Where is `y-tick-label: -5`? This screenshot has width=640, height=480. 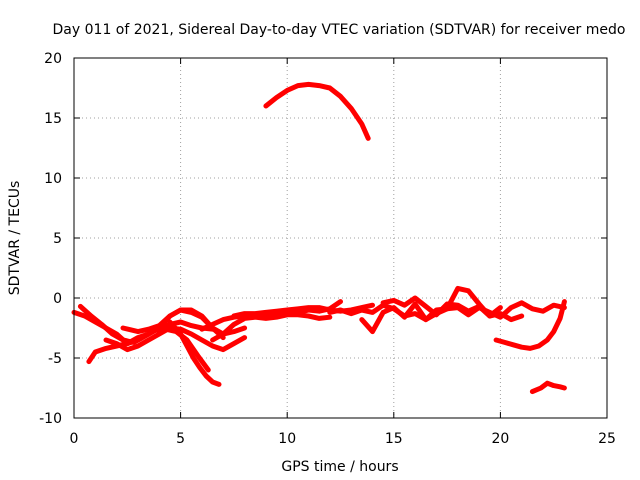 y-tick-label: -5 is located at coordinates (55, 359).